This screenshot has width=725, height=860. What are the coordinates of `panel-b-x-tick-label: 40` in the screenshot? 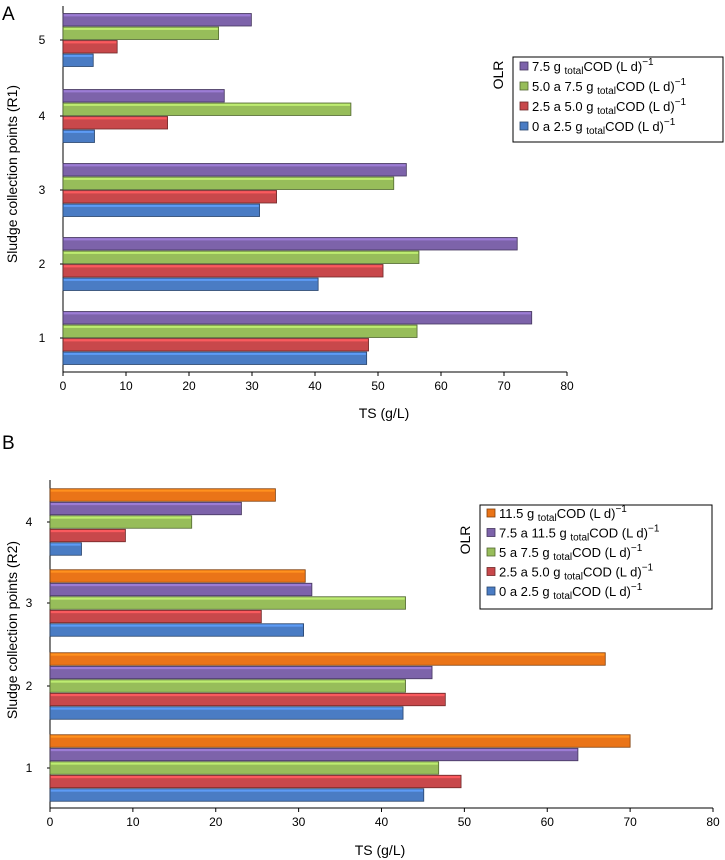 It's located at (382, 822).